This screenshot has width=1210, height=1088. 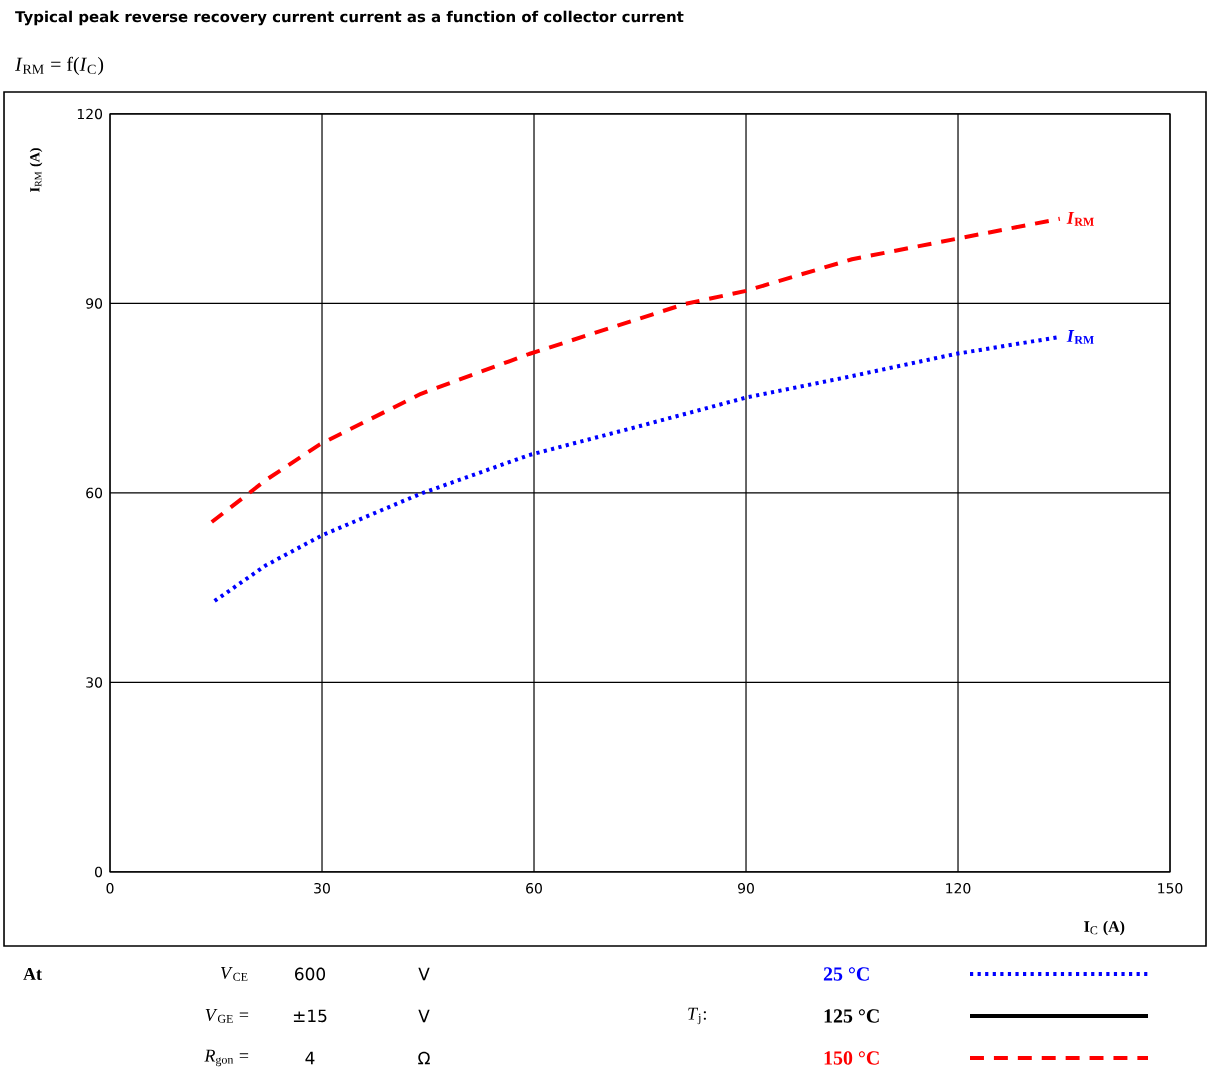 What do you see at coordinates (226, 1058) in the screenshot?
I see `text: R$_{gon}$ =` at bounding box center [226, 1058].